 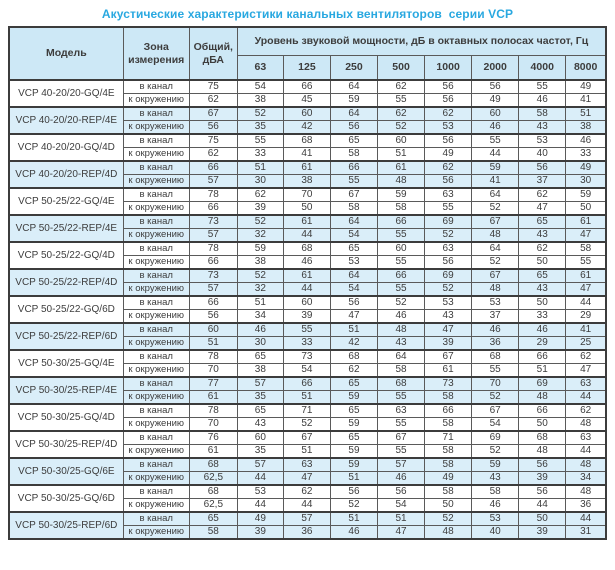 I want to click on level-cell-63hz: 35, so click(x=260, y=127).